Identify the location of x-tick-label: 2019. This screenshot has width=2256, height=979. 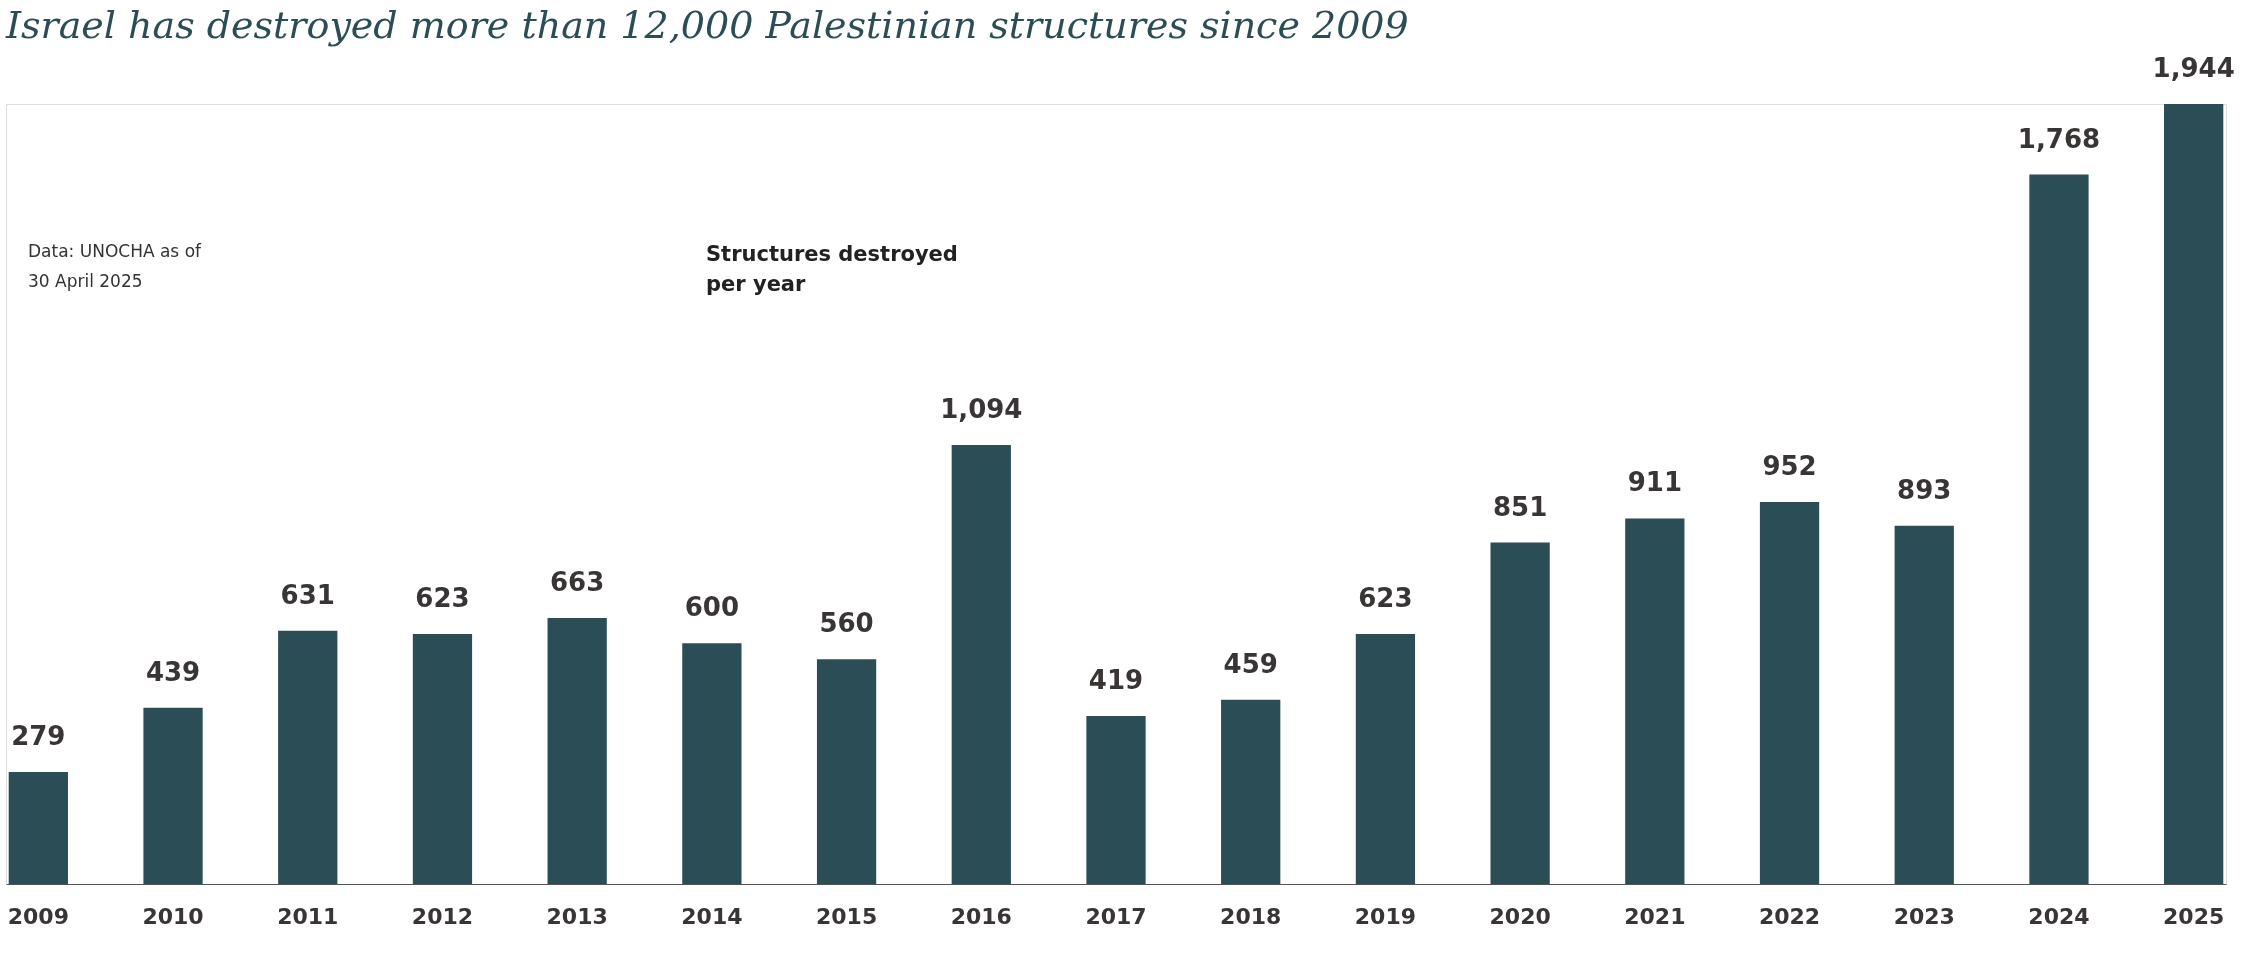
(1385, 916).